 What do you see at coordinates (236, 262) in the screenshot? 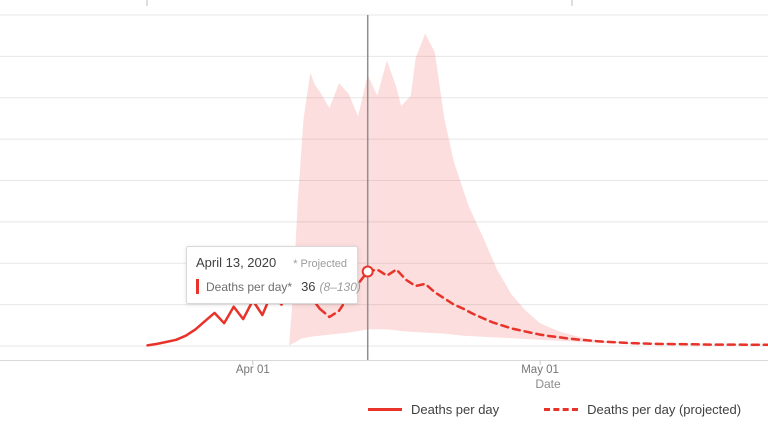
I see `tooltip-date: April 13, 2020` at bounding box center [236, 262].